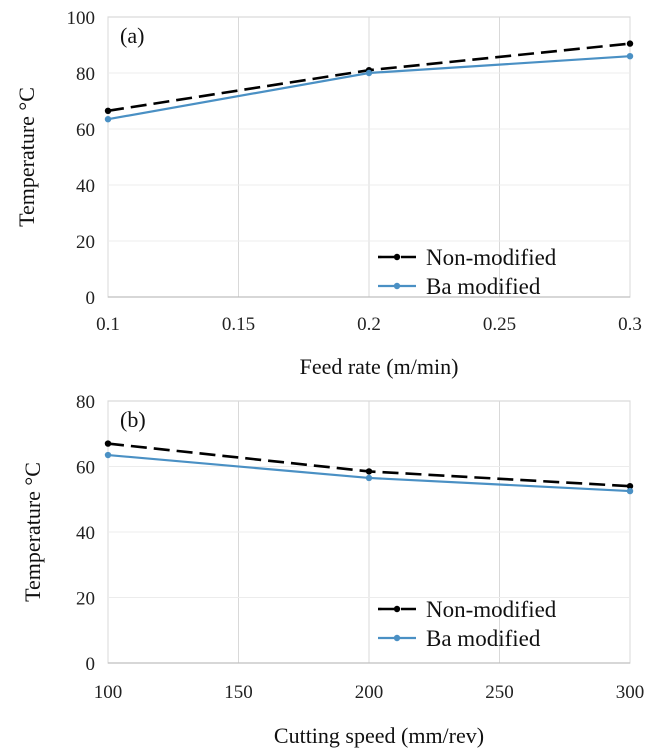 The width and height of the screenshot is (652, 750). What do you see at coordinates (369, 324) in the screenshot?
I see `x-tick-label: 0.2` at bounding box center [369, 324].